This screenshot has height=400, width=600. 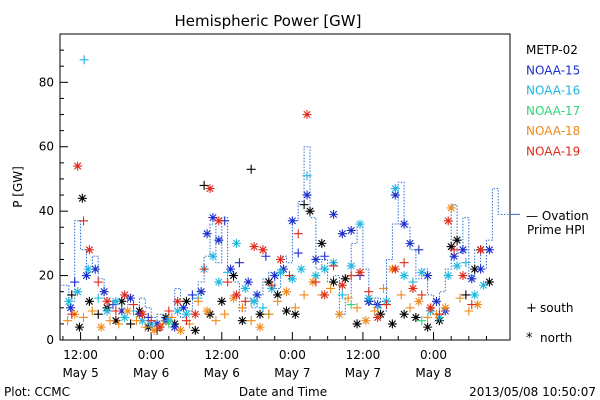 What do you see at coordinates (552, 50) in the screenshot?
I see `legend-item-metp-02: METP-02` at bounding box center [552, 50].